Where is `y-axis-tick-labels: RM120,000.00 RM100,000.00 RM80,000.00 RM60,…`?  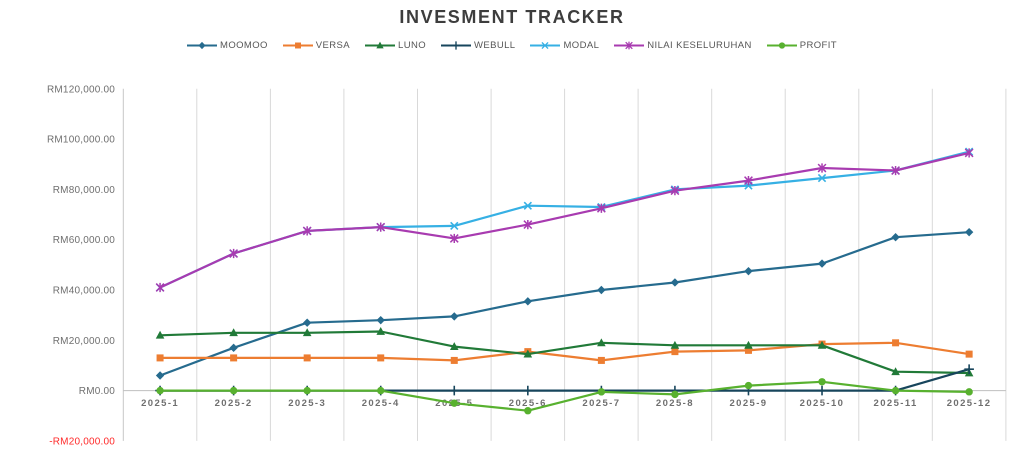 y-axis-tick-labels: RM120,000.00 RM100,000.00 RM80,000.00 RM60,… is located at coordinates (81, 265).